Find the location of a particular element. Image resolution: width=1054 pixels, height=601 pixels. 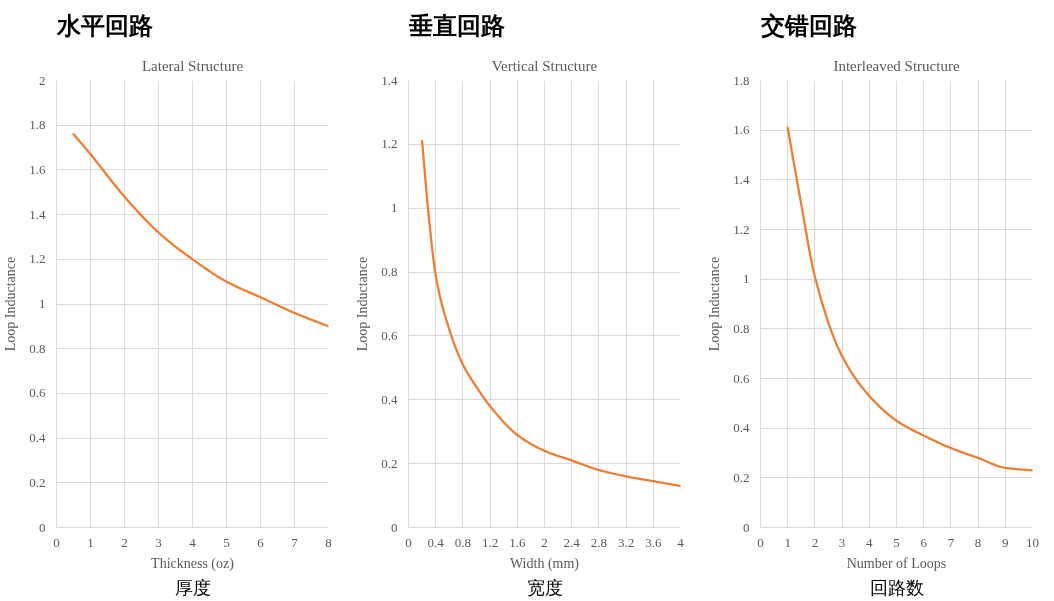

x-tick-label: 0.8 is located at coordinates (463, 542).